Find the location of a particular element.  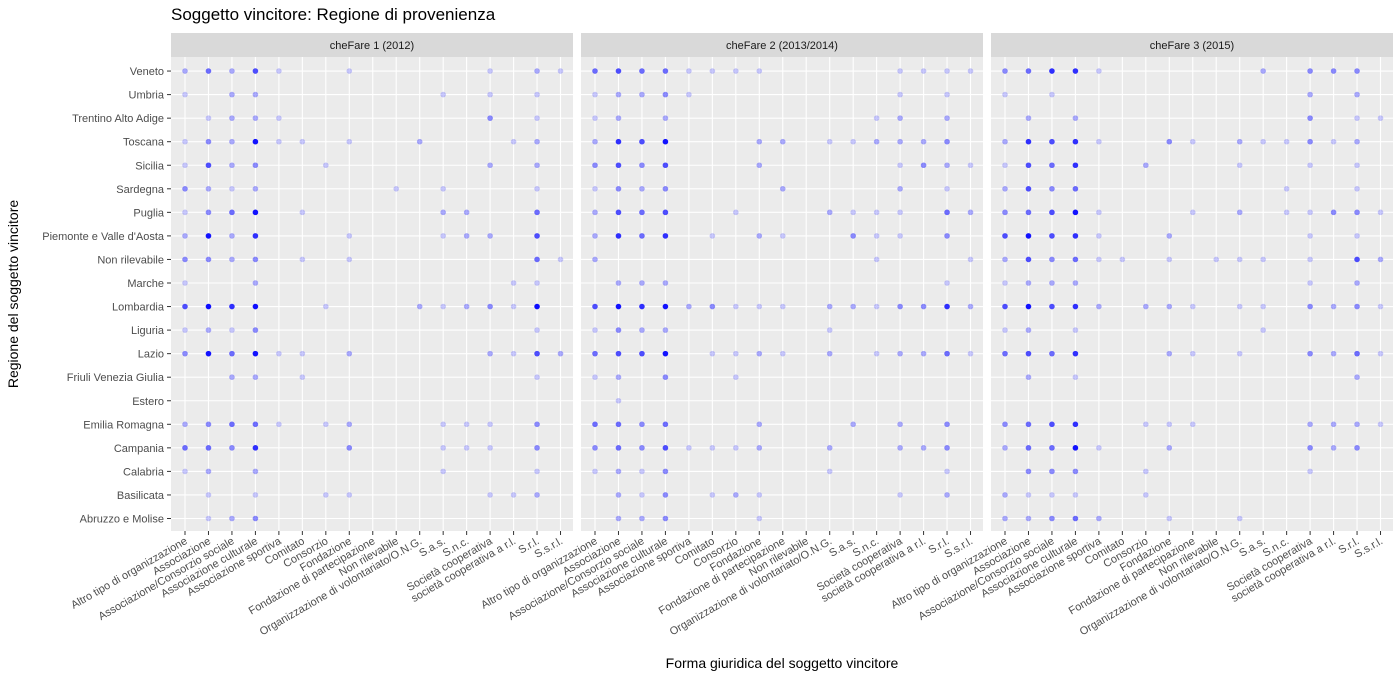

facet-strip-label: cheFare 2 (2013/2014) is located at coordinates (782, 46).